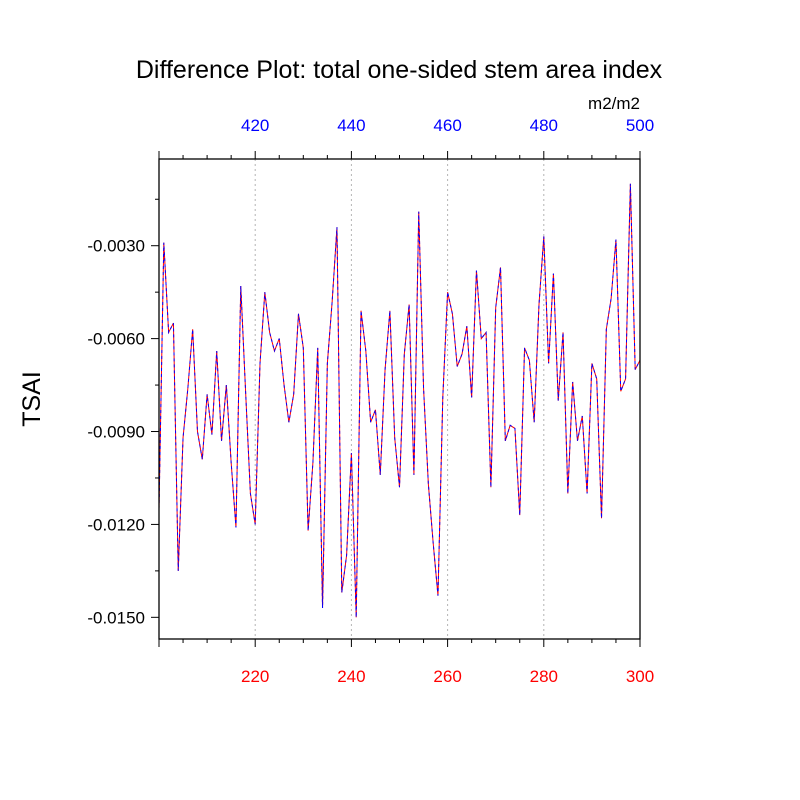 This screenshot has height=800, width=800. I want to click on y-tick-label: -0.0090, so click(116, 432).